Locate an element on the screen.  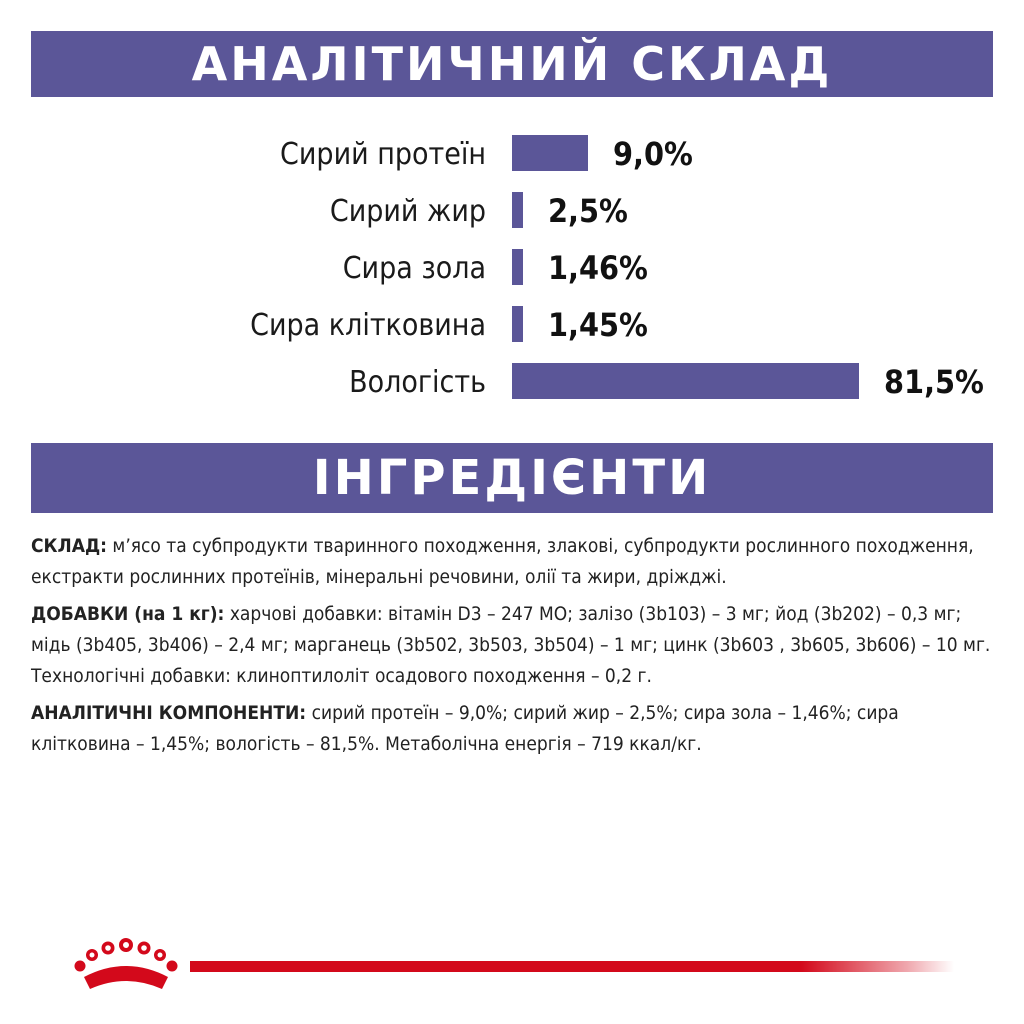
bar-value-label: 1,46% is located at coordinates (598, 268).